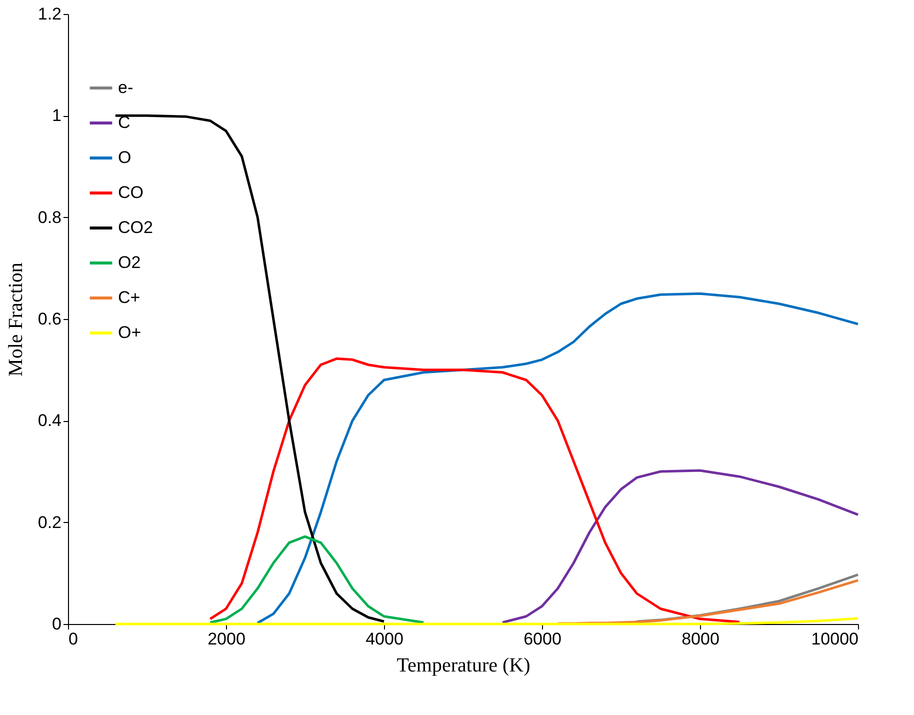 Image resolution: width=914 pixels, height=715 pixels. Describe the element at coordinates (15, 319) in the screenshot. I see `y-axis-title: Mole Fraction` at that location.